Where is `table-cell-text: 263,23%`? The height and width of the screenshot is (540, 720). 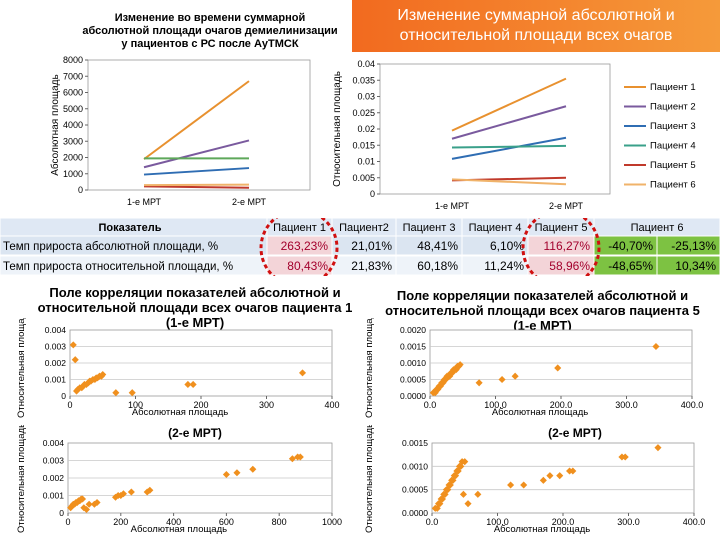 table-cell-text: 263,23% is located at coordinates (305, 246).